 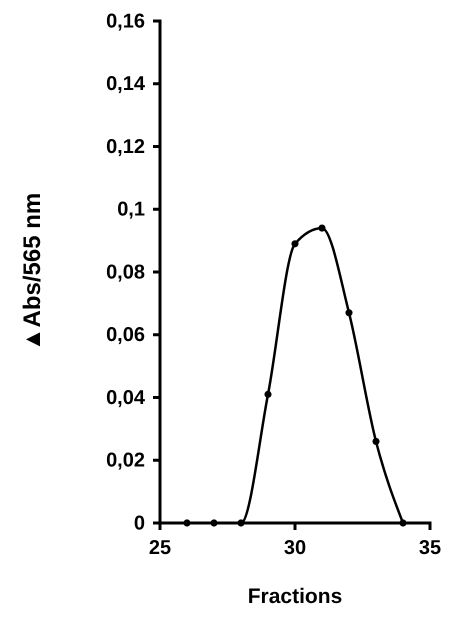 I want to click on x-tick-label: 35, so click(x=430, y=548).